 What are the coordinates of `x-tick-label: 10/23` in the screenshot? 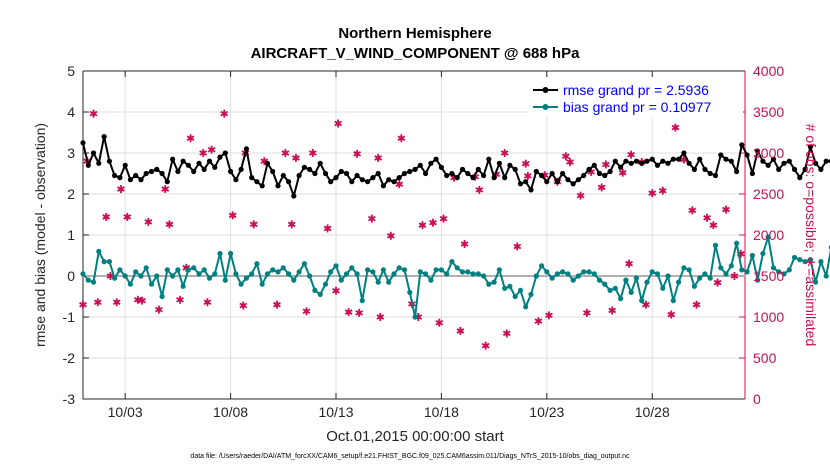 It's located at (546, 412).